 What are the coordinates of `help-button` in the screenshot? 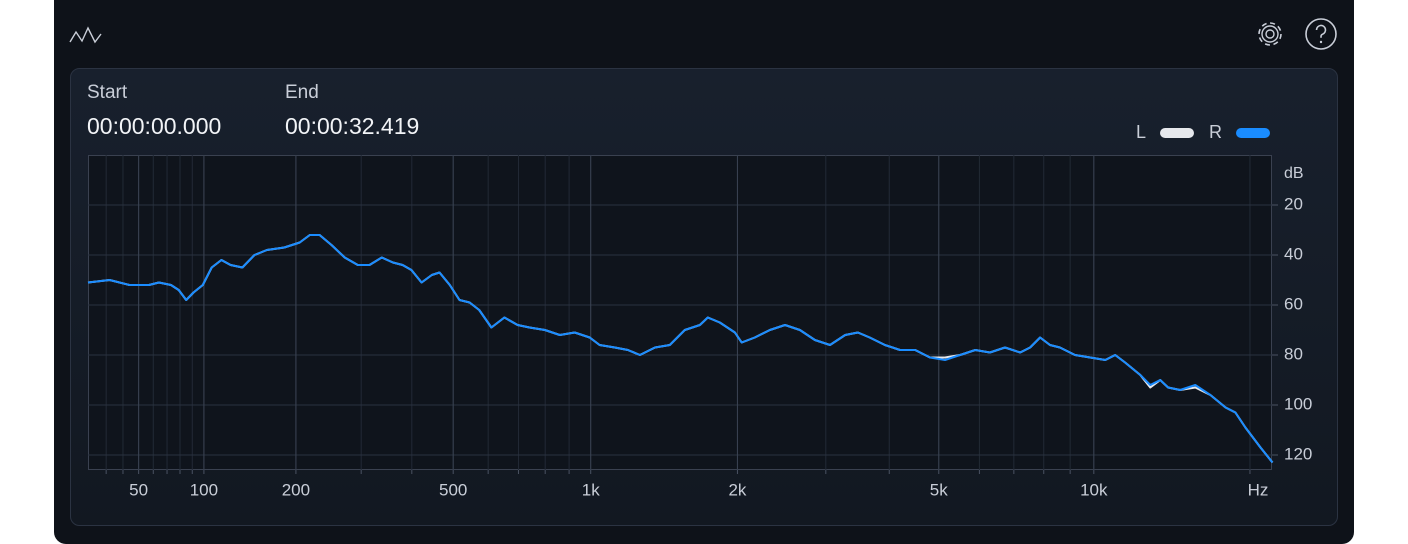 It's located at (1321, 34).